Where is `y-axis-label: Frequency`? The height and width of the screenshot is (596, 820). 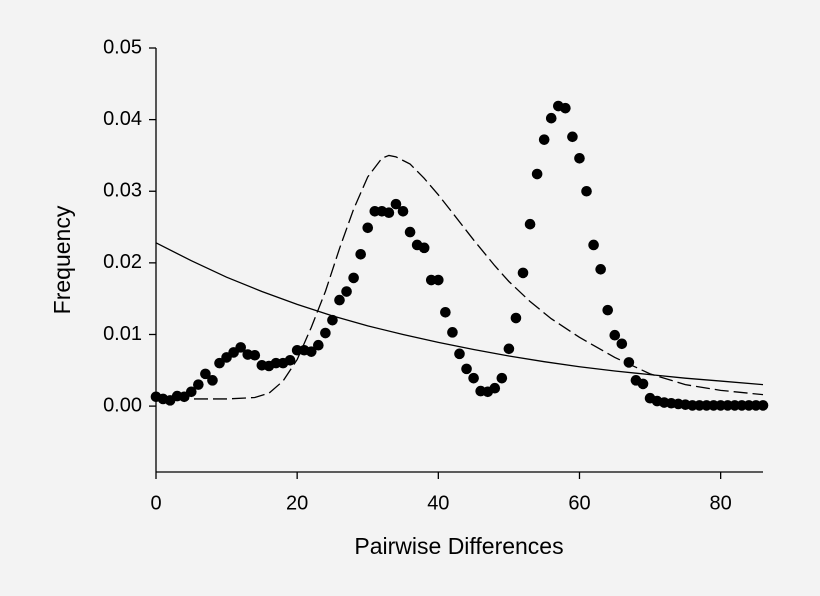 y-axis-label: Frequency is located at coordinates (62, 259).